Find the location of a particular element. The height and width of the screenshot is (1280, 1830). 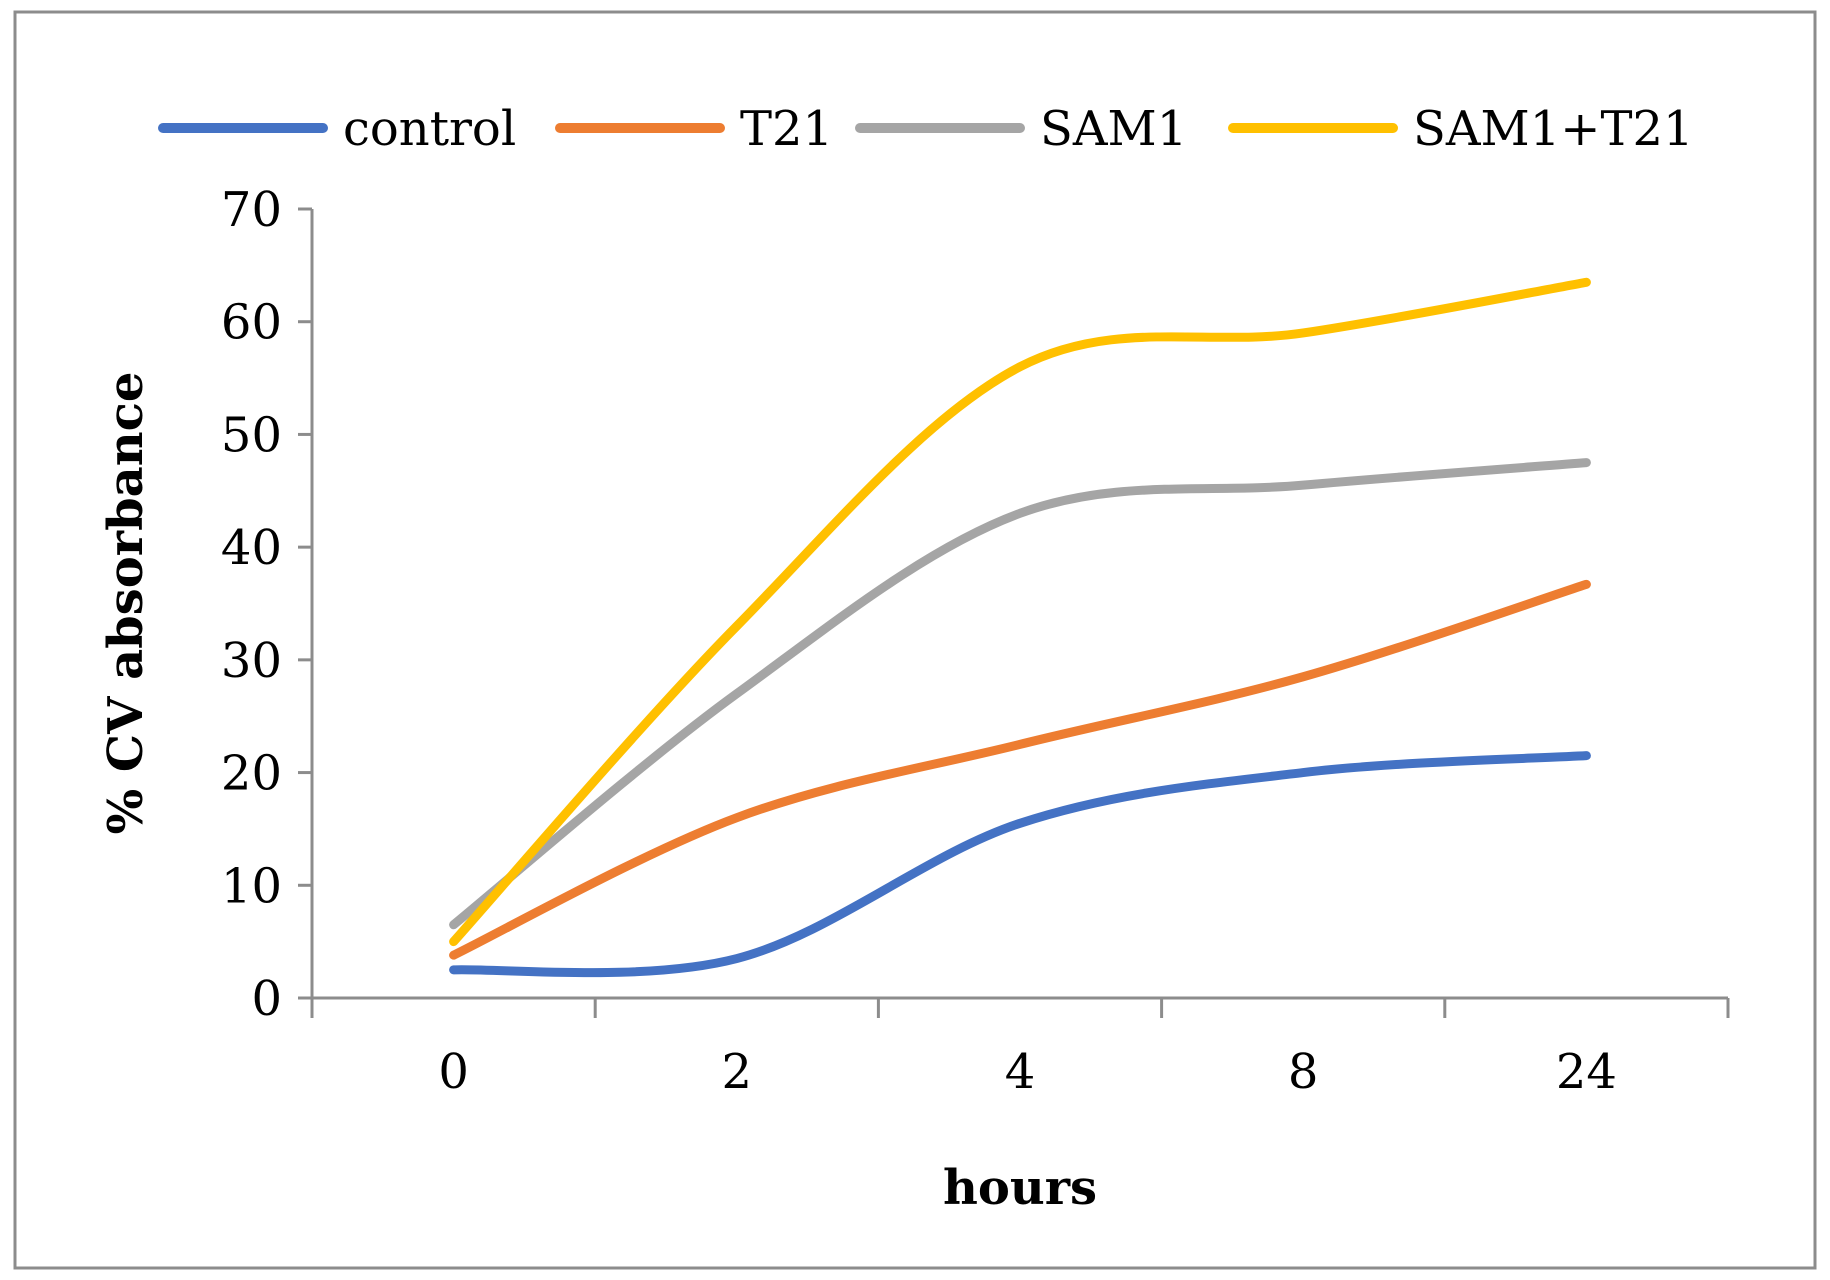

legend-label: SAM1 is located at coordinates (1113, 129).